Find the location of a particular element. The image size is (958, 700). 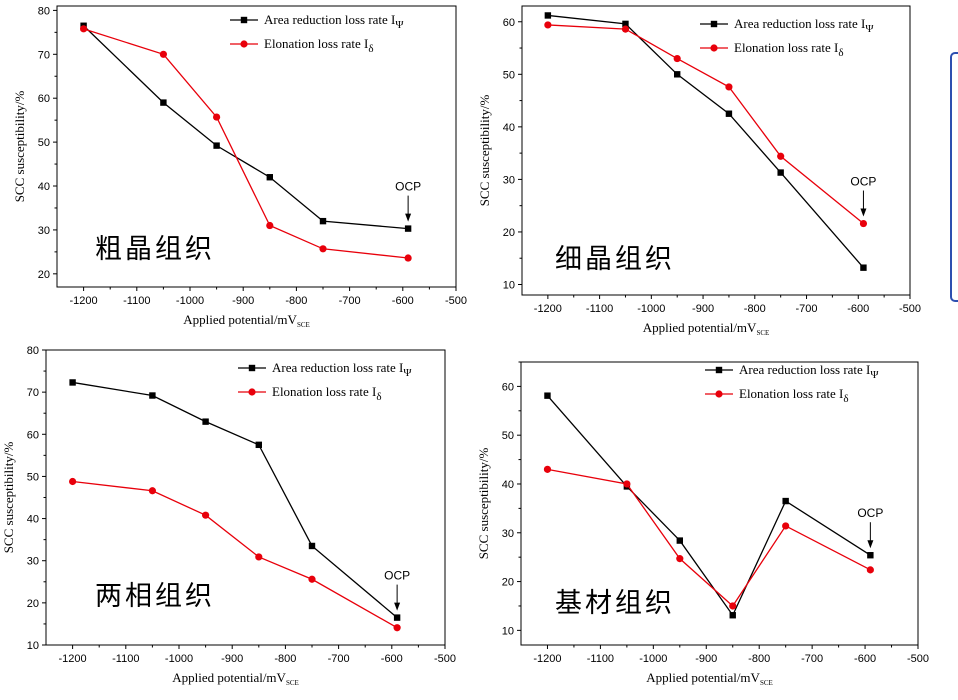

panel-title: 粗晶组织 is located at coordinates (155, 249).